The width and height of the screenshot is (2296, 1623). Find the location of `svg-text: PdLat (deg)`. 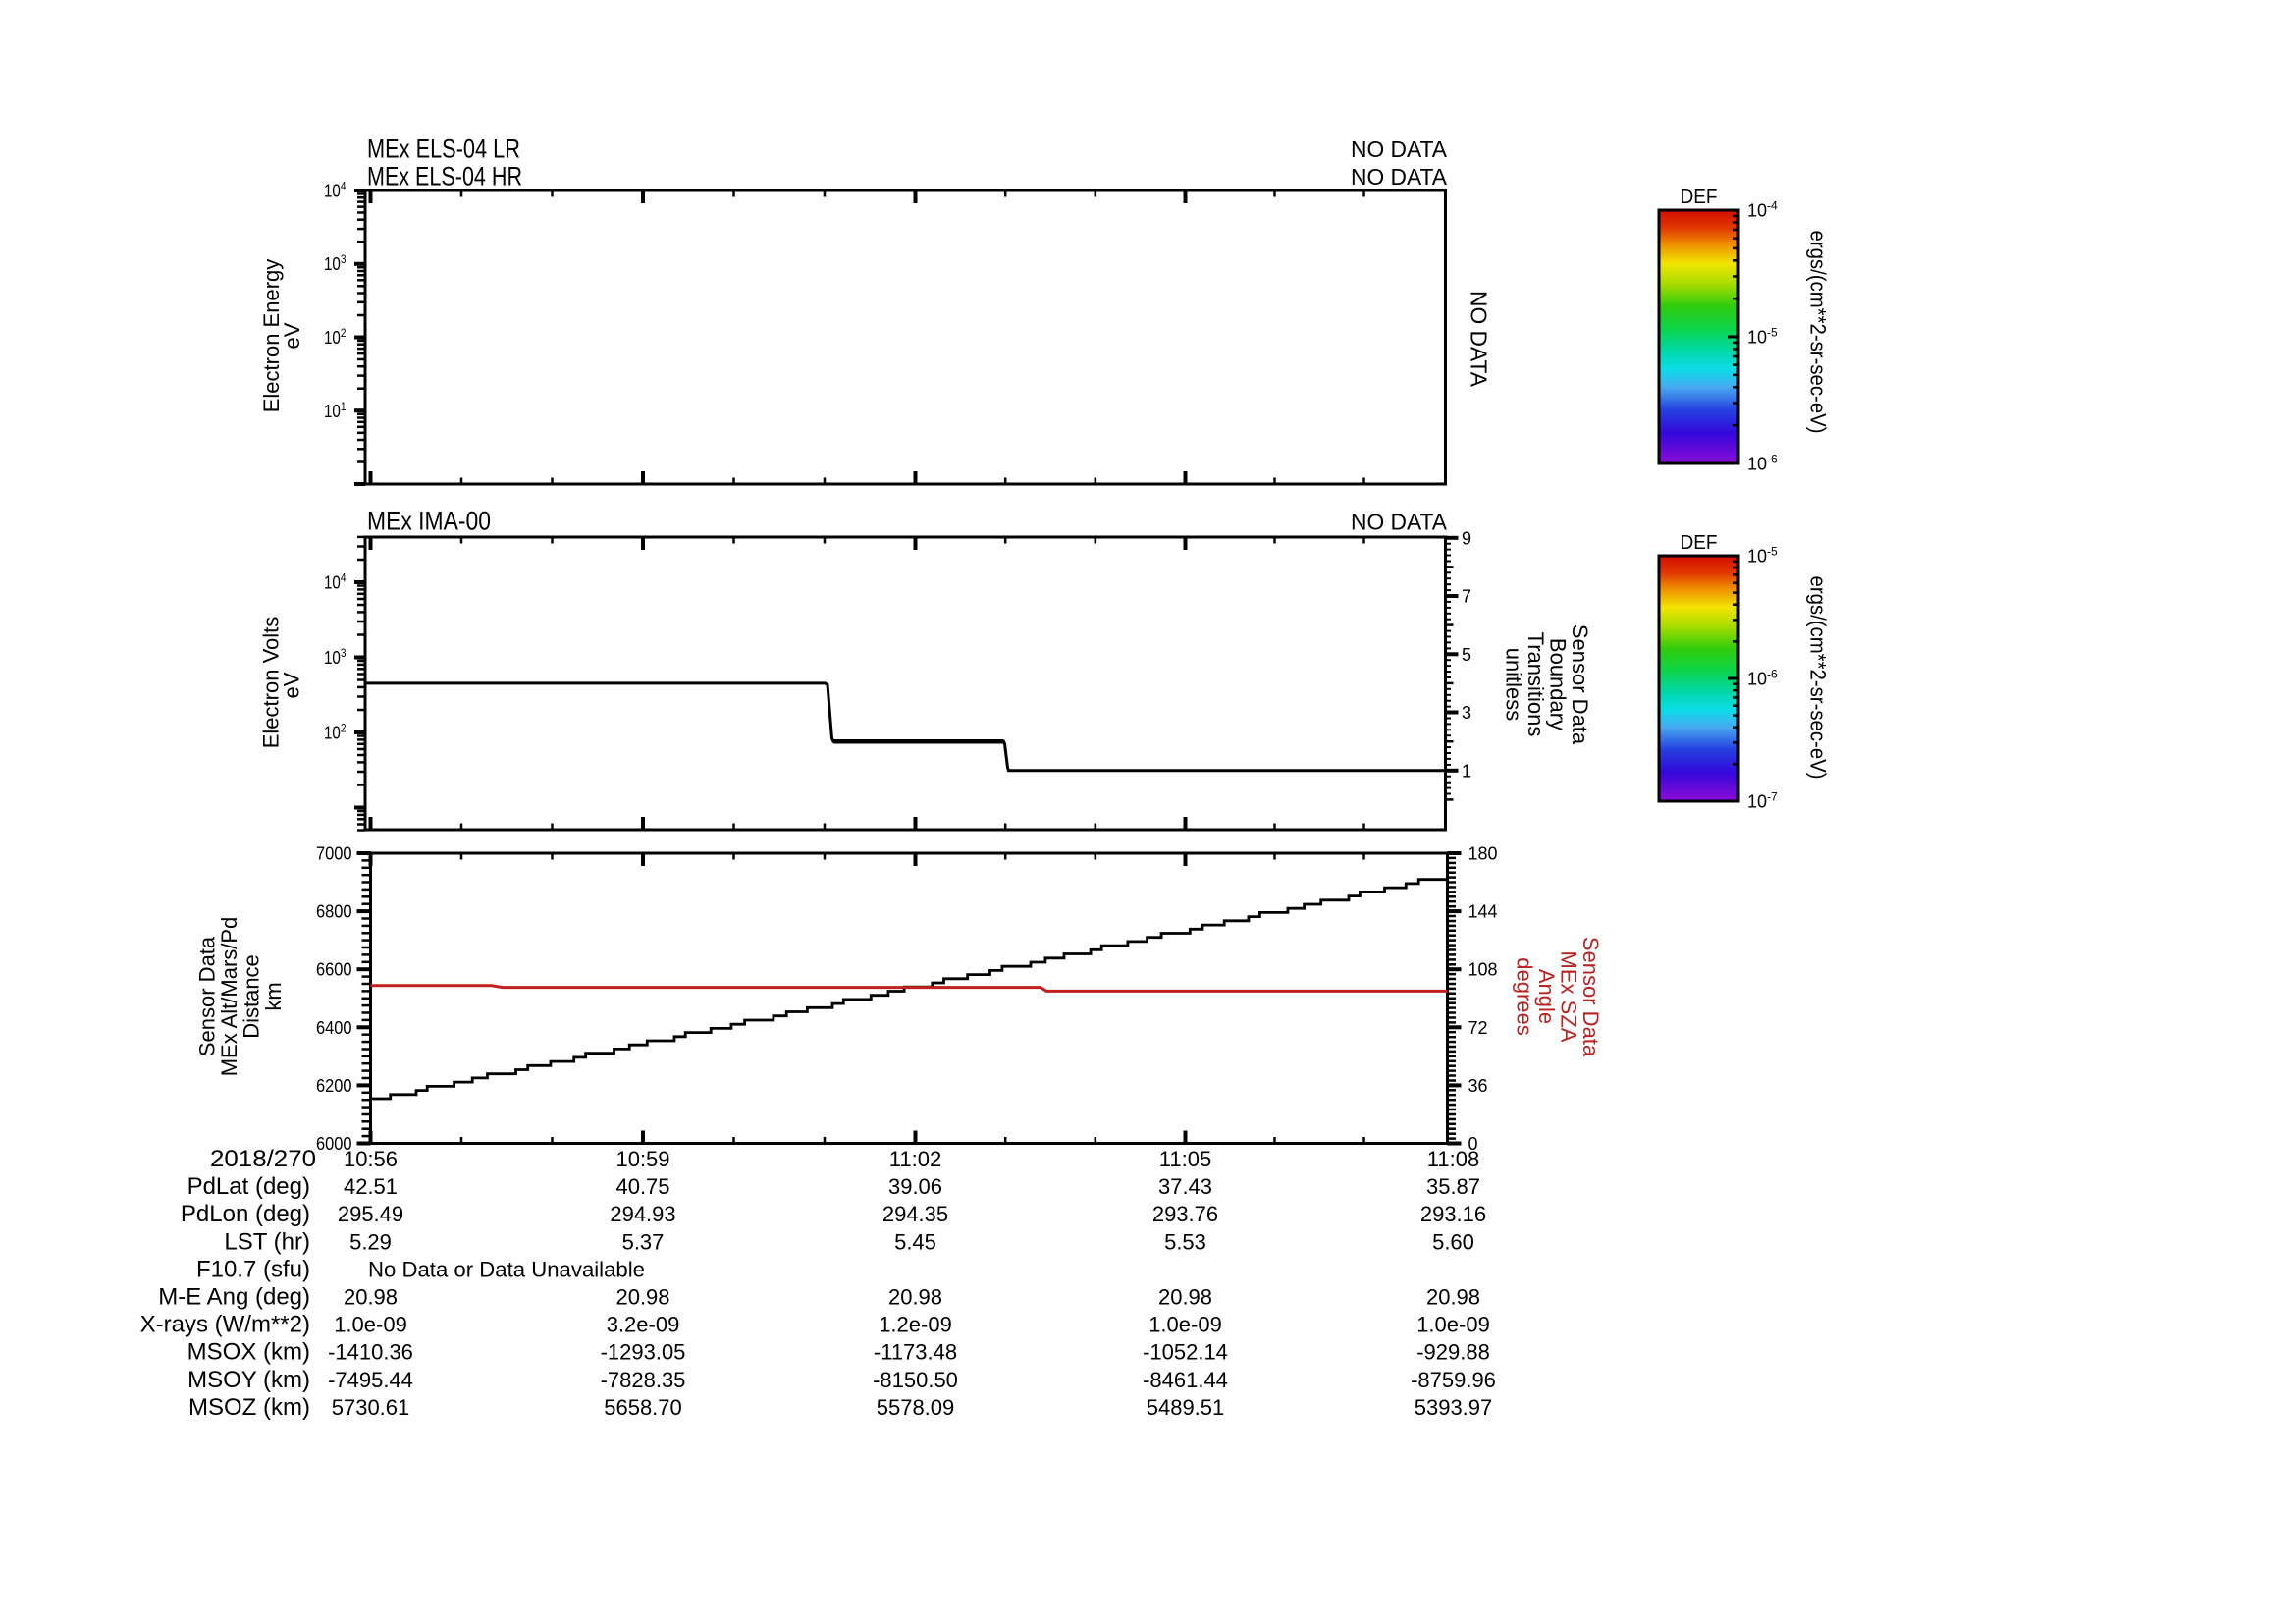

svg-text: PdLat (deg) is located at coordinates (249, 1186).